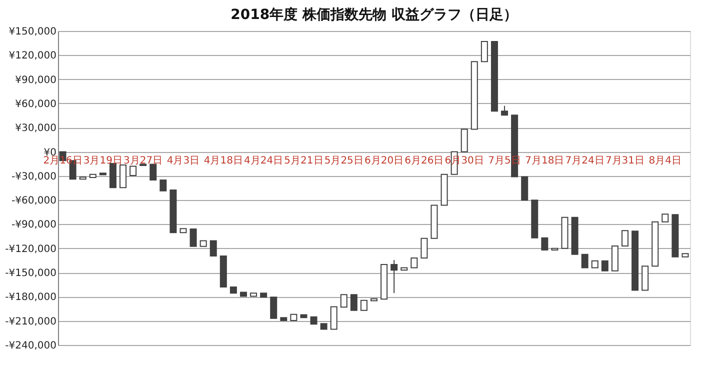 The image size is (720, 375). I want to click on y-tick-label: -¥210,000, so click(30, 322).